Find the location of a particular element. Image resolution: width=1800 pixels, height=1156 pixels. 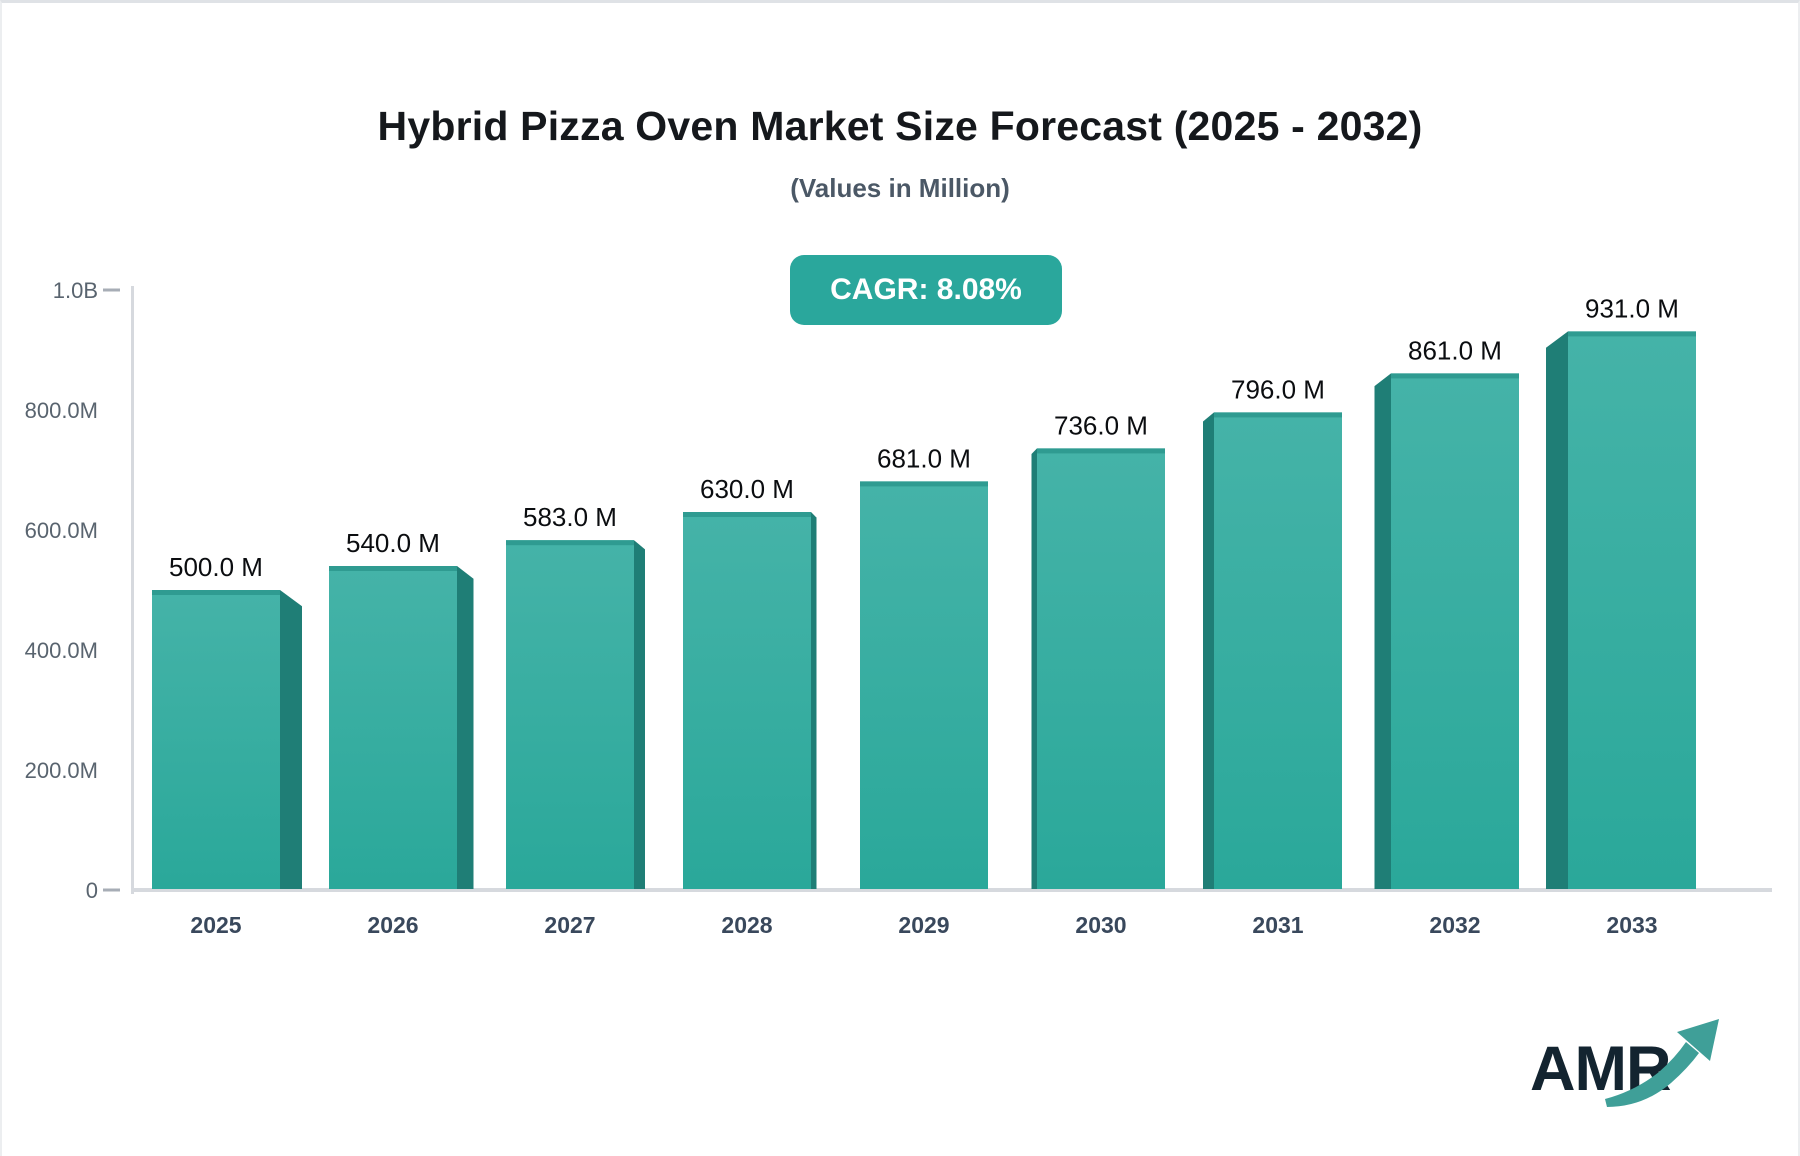

bar-2031 is located at coordinates (1272, 650).